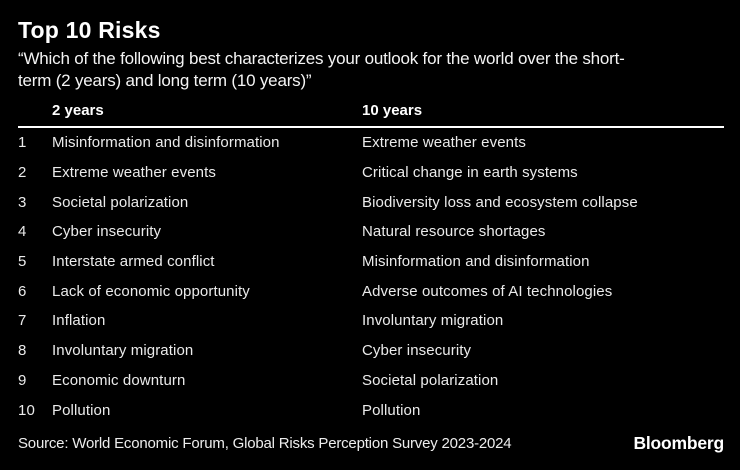 This screenshot has height=470, width=740. I want to click on long-term-risk-cell: Critical change in earth systems, so click(470, 173).